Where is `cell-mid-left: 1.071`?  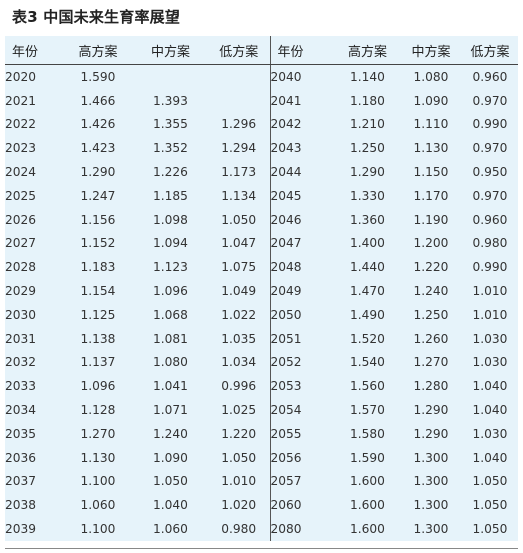
cell-mid-left: 1.071 is located at coordinates (170, 410).